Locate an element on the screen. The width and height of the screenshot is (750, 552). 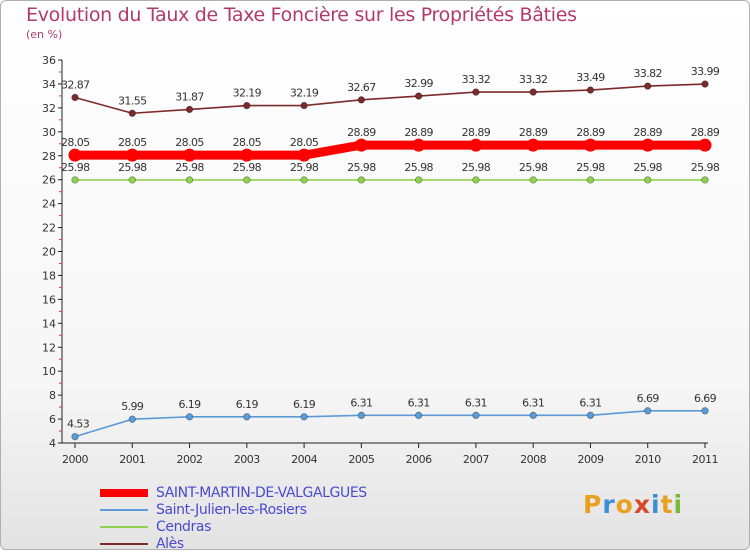
data-label: 4.53 is located at coordinates (78, 424).